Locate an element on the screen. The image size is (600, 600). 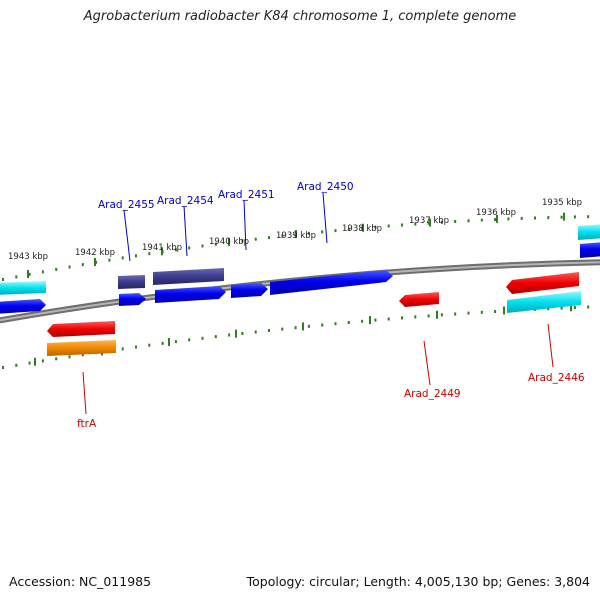
gene-label-ftrA: ftrA is located at coordinates (87, 424).